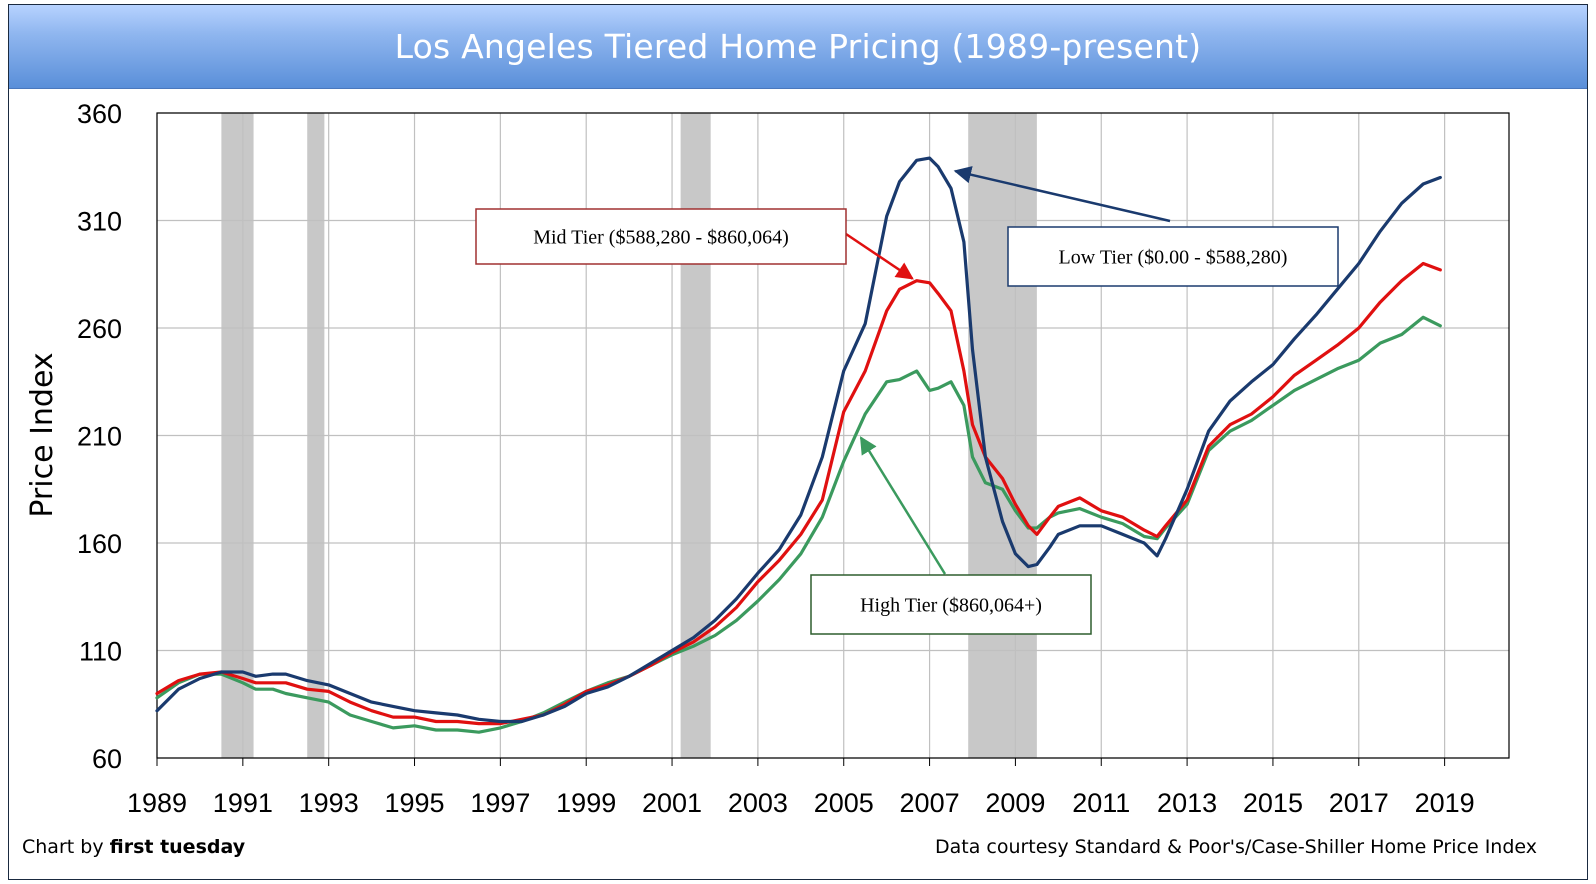  I want to click on x-tick-label-13: 2015, so click(1273, 803).